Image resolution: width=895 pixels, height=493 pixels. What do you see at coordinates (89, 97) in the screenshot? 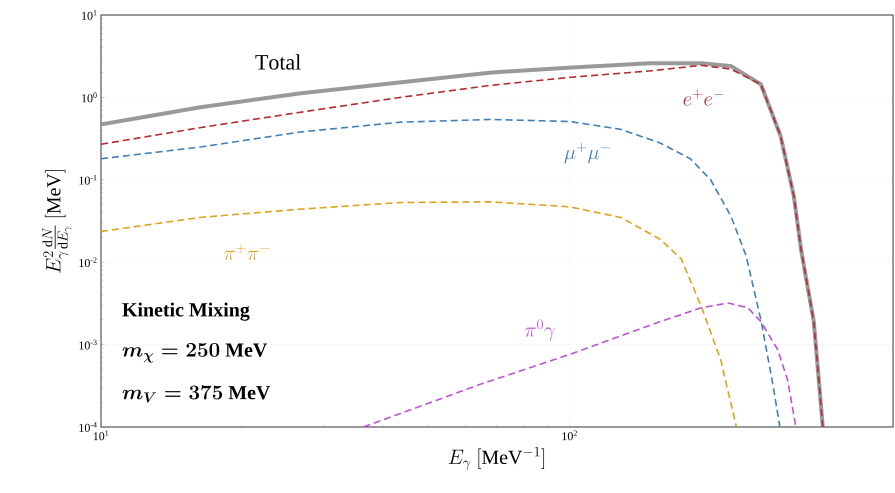
I see `y-tick-label: 10$^{0}$` at bounding box center [89, 97].